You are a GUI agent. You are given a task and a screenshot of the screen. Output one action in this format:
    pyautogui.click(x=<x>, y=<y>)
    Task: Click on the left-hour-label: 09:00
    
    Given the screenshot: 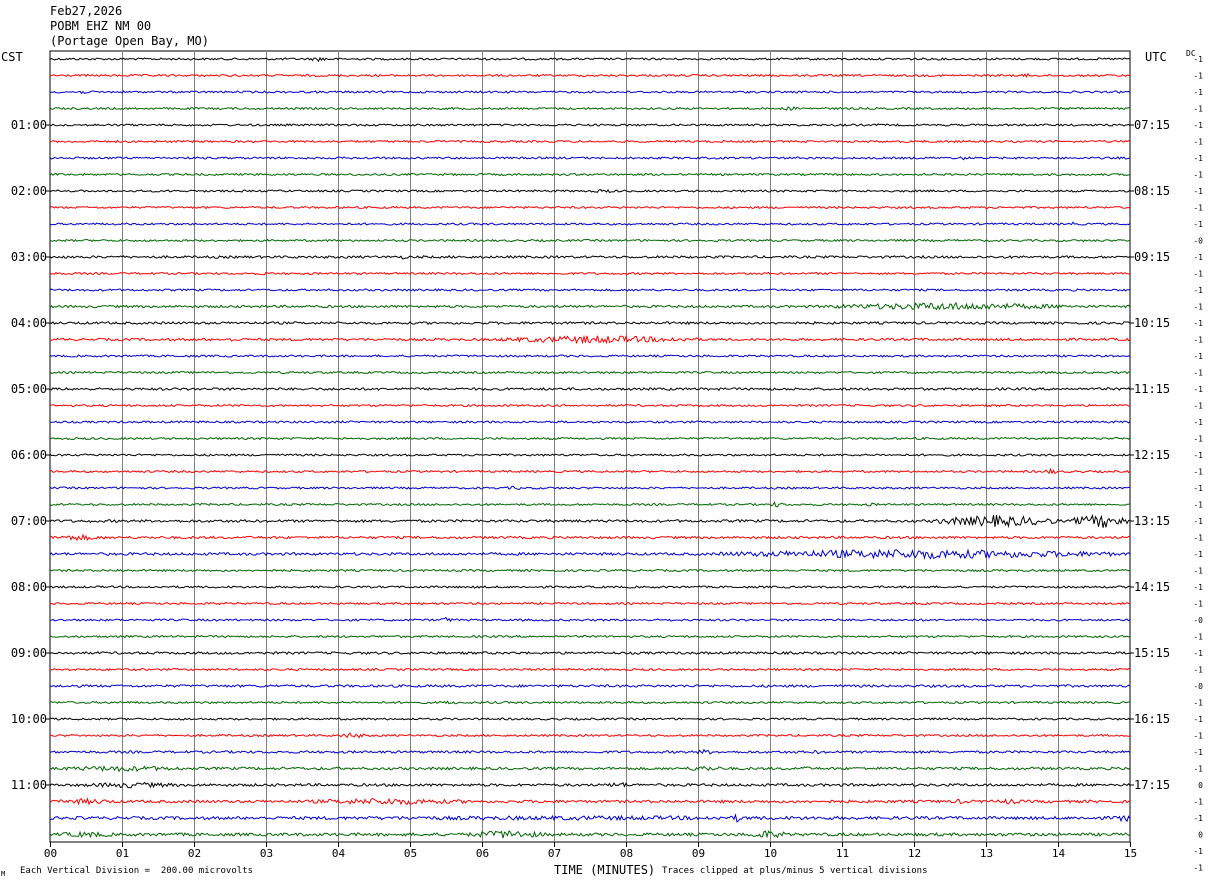 What is the action you would take?
    pyautogui.click(x=29, y=653)
    